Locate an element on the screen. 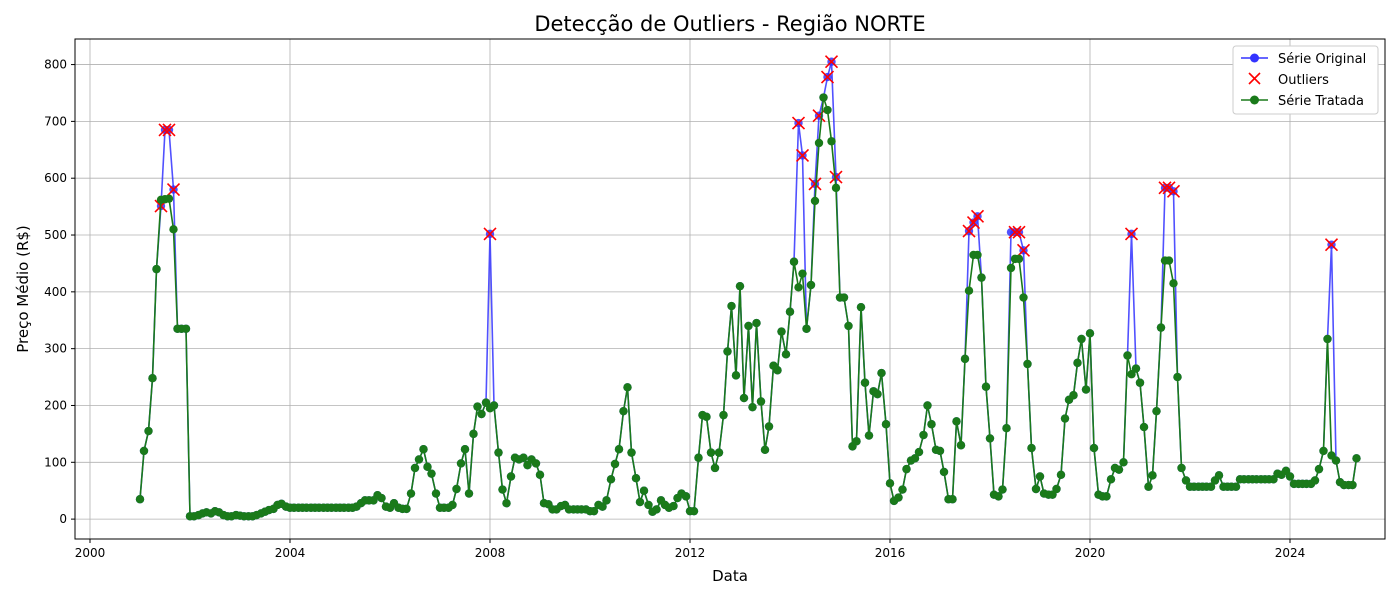 This screenshot has height=600, width=1400. legend-marker-original is located at coordinates (1254, 58).